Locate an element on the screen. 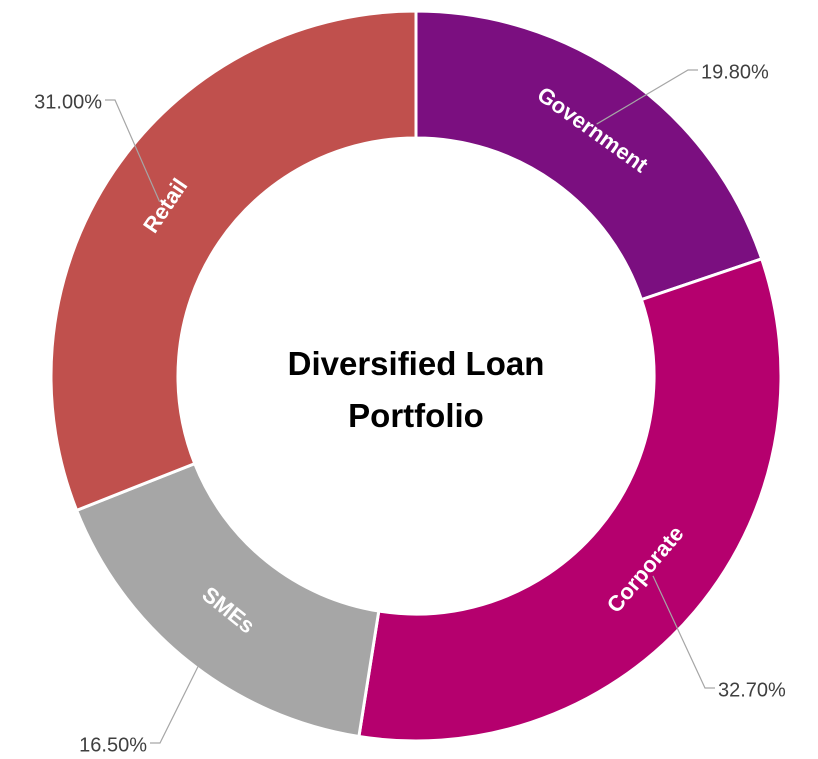 This screenshot has height=759, width=818. value-label: 16.50% is located at coordinates (113, 745).